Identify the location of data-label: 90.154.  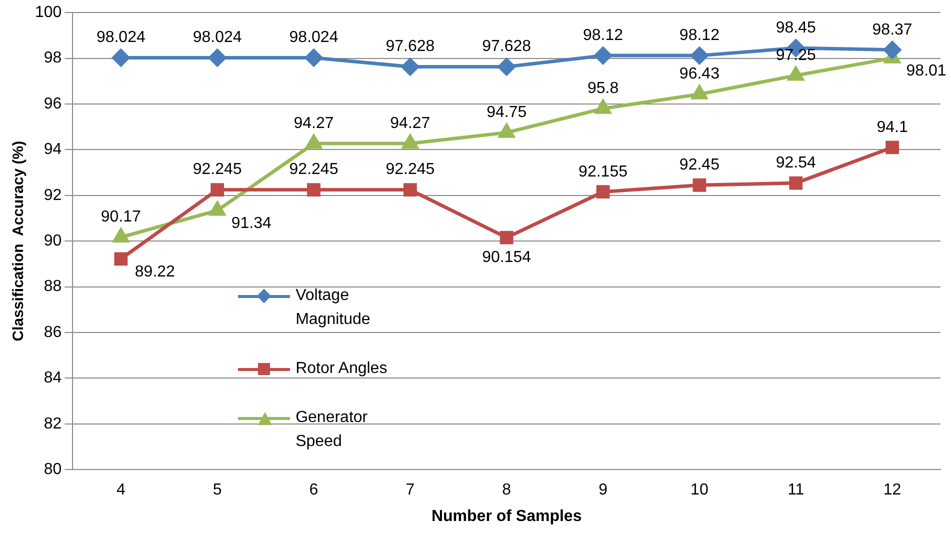
(507, 257).